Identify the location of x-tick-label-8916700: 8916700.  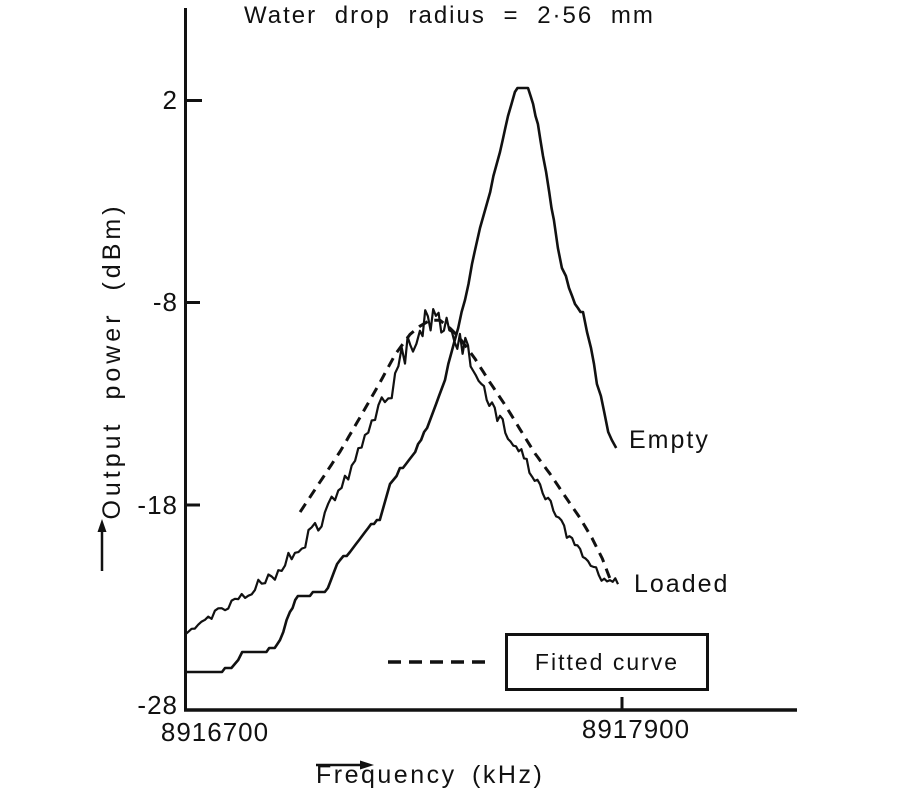
(215, 732).